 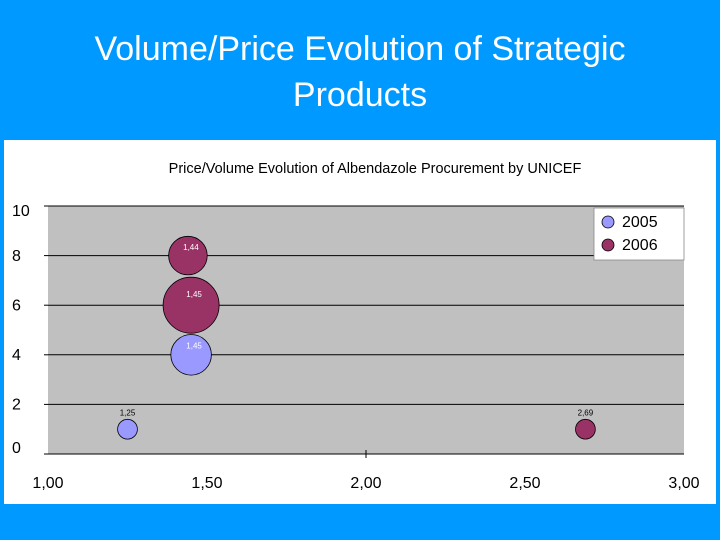 I want to click on y-tick-label: 8, so click(x=16, y=256).